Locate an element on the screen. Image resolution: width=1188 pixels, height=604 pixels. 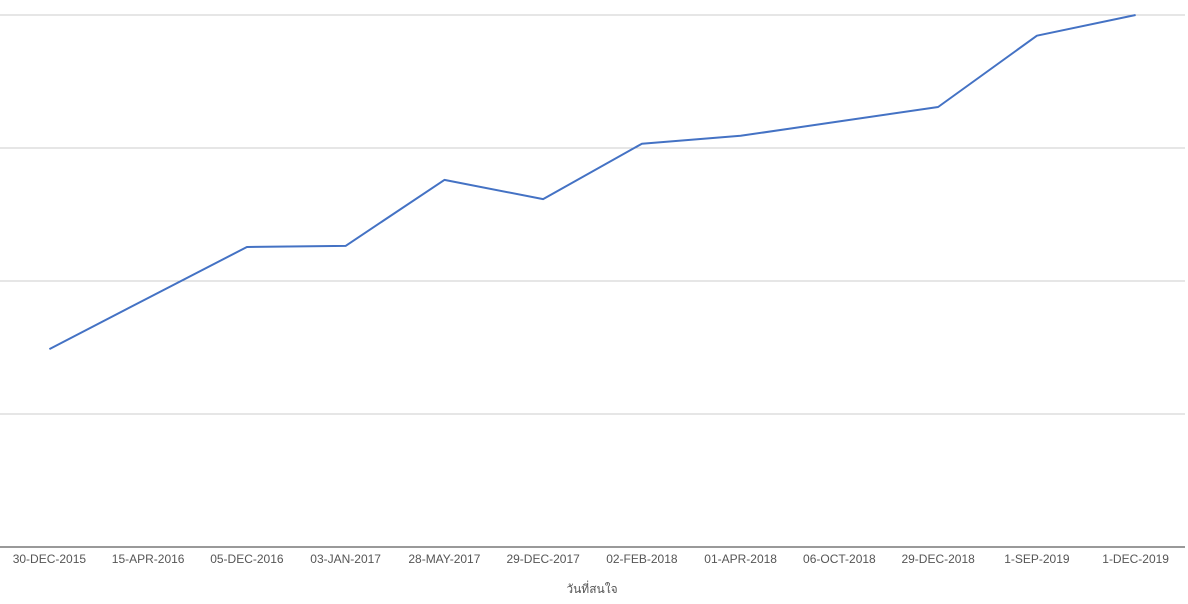
x-tick-label: 02-FEB-2018 is located at coordinates (642, 559).